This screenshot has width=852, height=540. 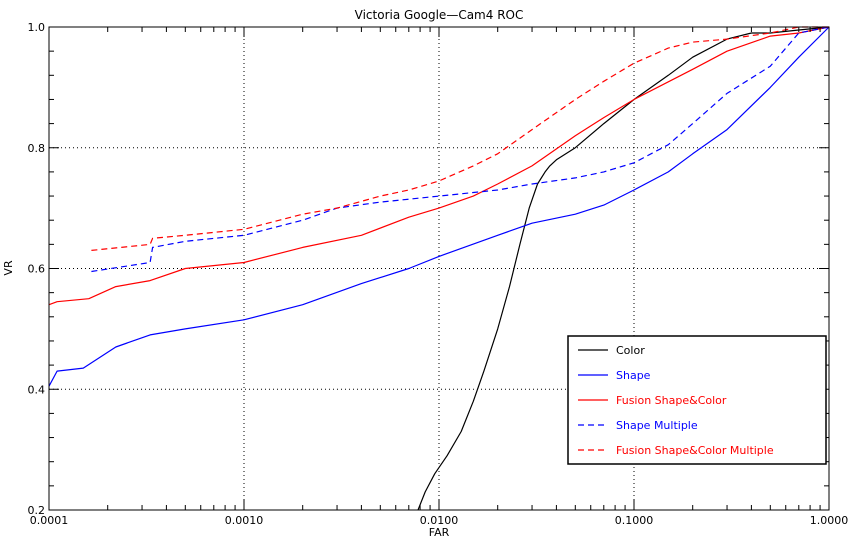 What do you see at coordinates (49, 520) in the screenshot?
I see `x-tick-label: 0.0001` at bounding box center [49, 520].